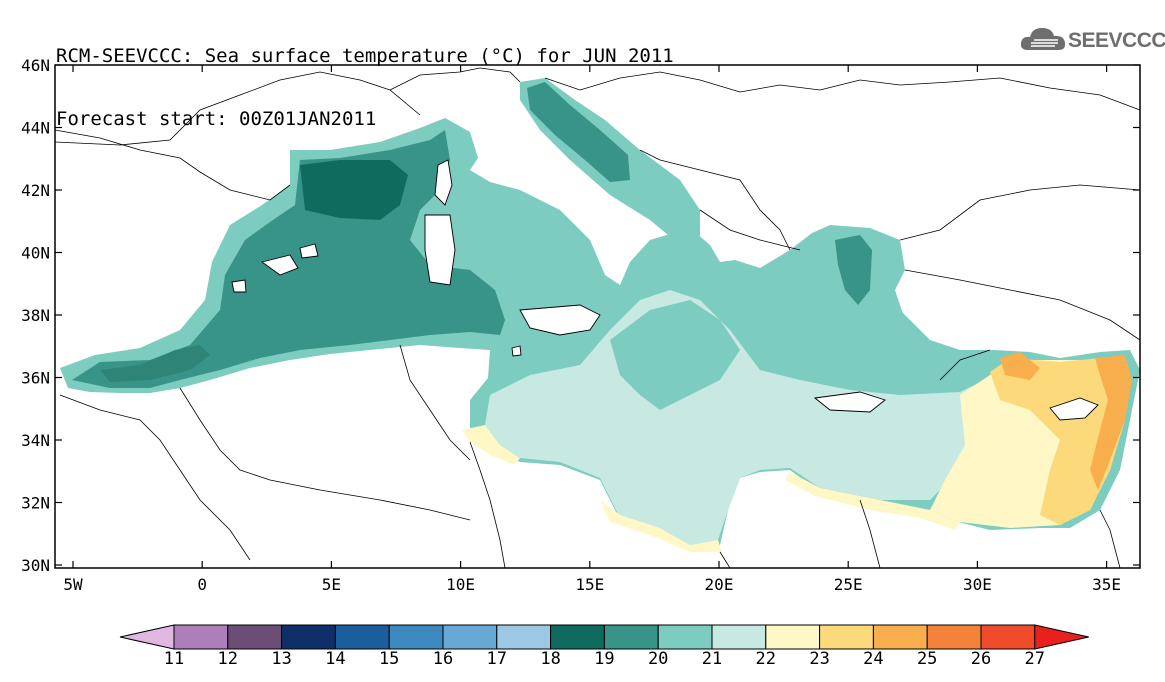 This screenshot has width=1165, height=682. I want to click on crete, so click(849, 402).